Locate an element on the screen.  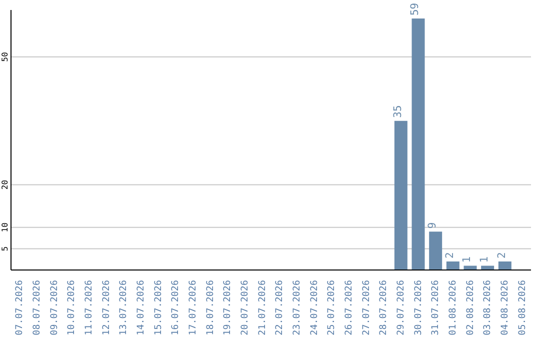
x-tick-label: 21.07.2026 is located at coordinates (262, 308).